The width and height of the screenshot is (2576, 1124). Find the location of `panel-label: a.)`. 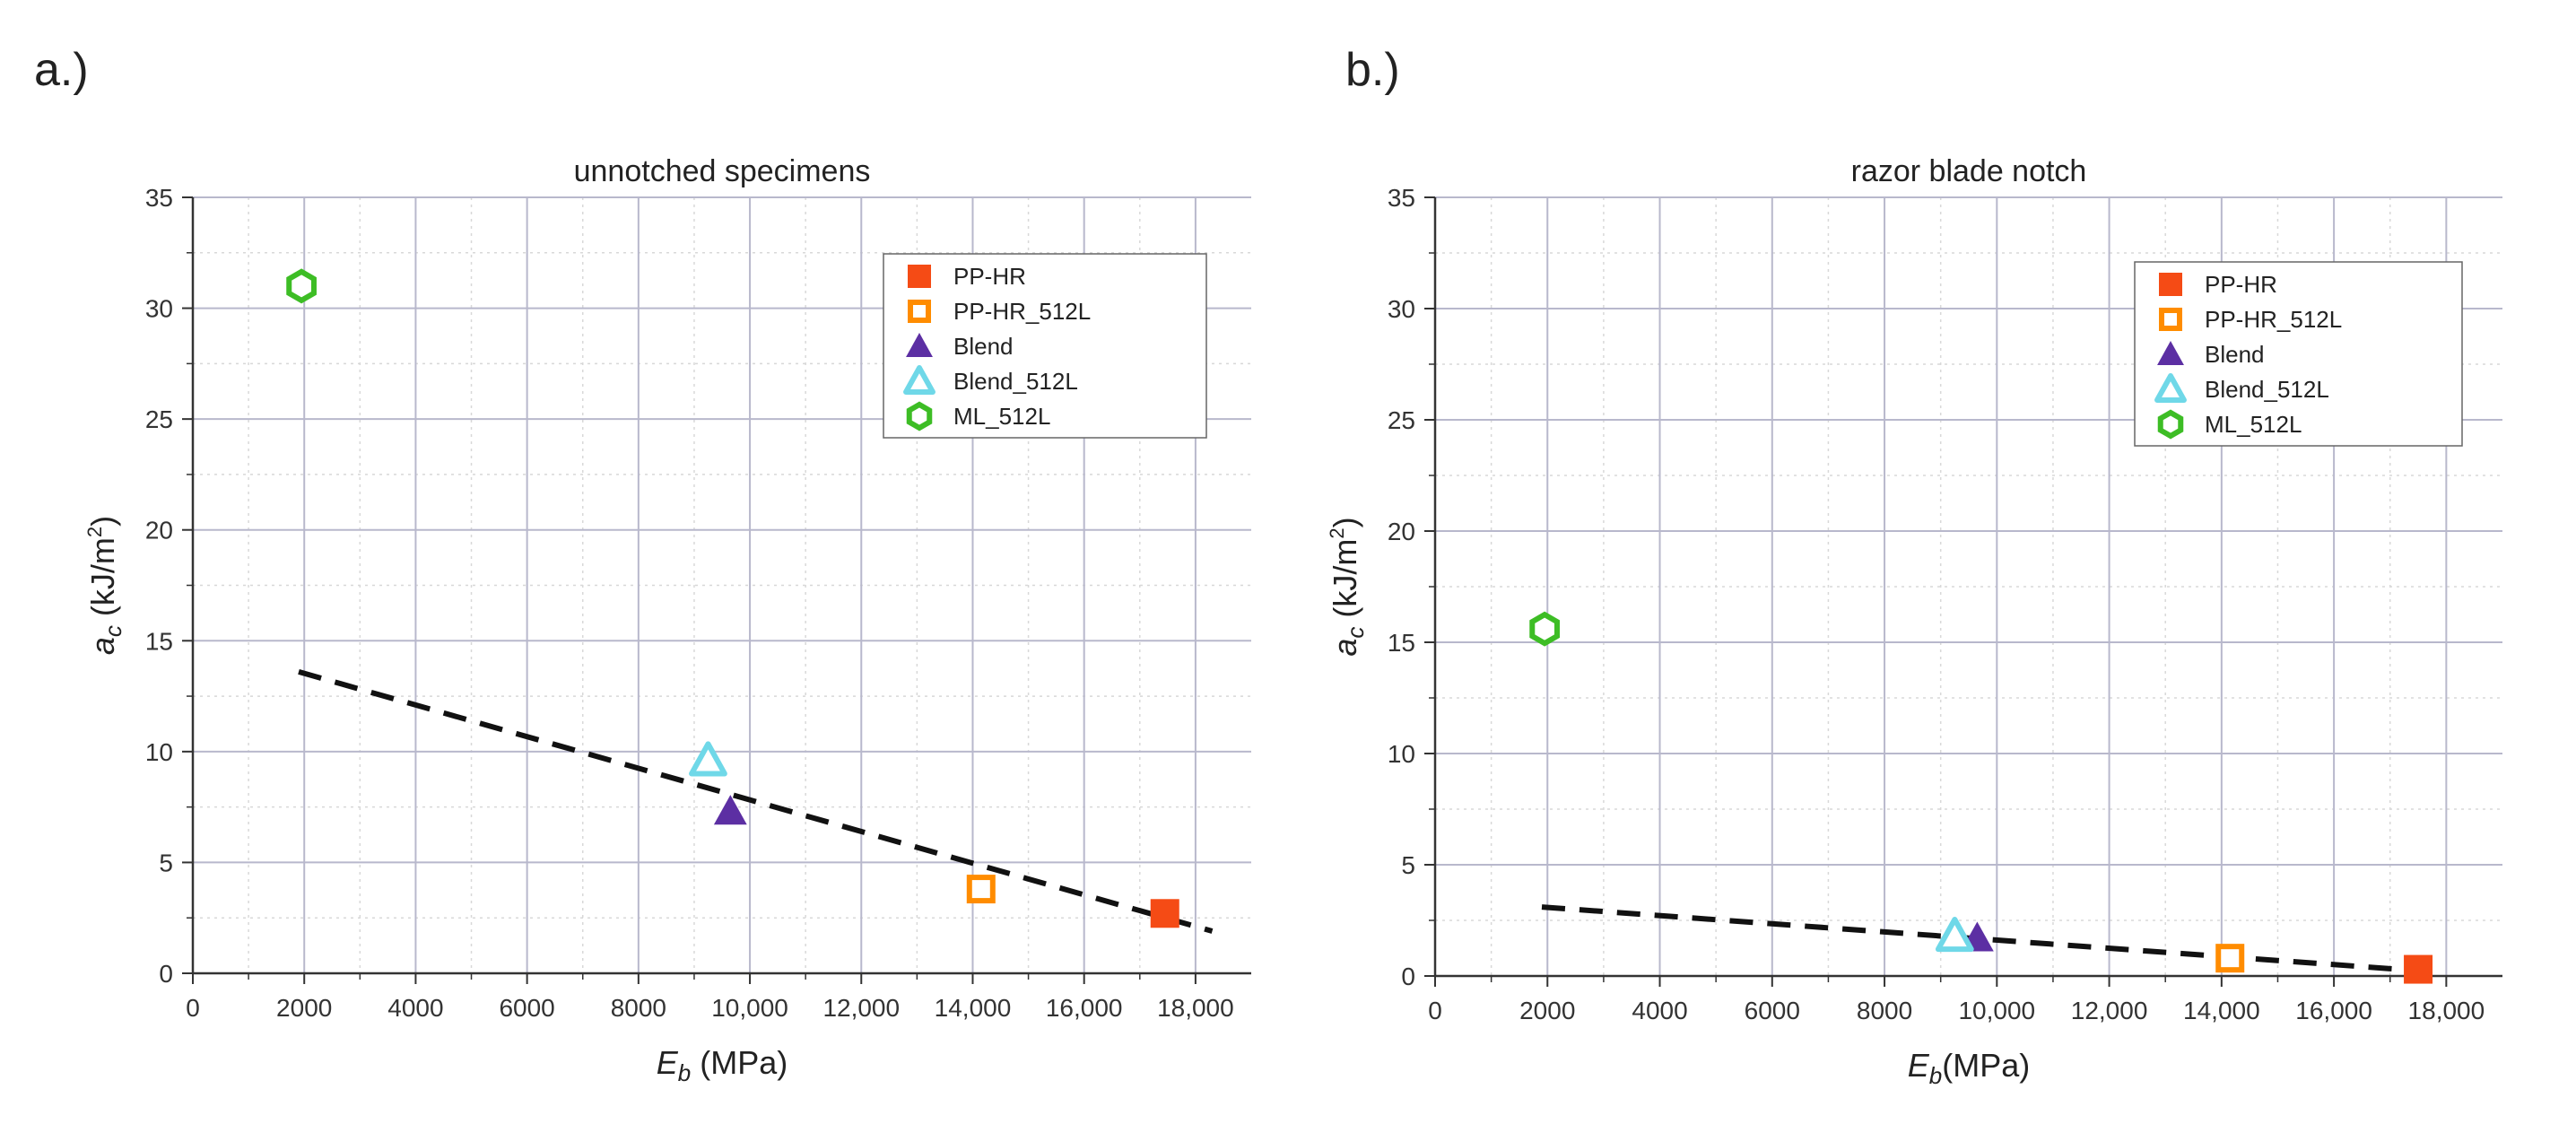

panel-label: a.) is located at coordinates (61, 70).